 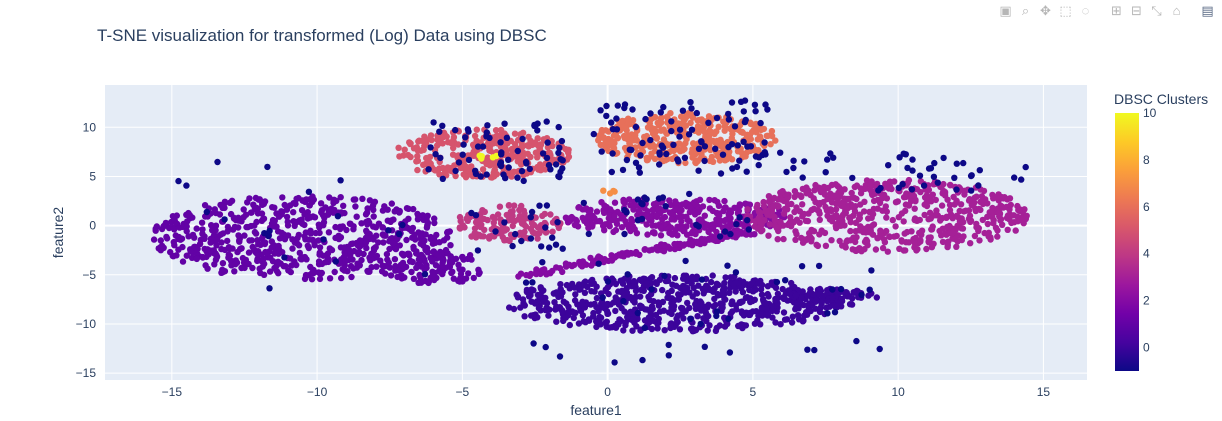 I want to click on zoom-icon: ⌕, so click(x=1025, y=10).